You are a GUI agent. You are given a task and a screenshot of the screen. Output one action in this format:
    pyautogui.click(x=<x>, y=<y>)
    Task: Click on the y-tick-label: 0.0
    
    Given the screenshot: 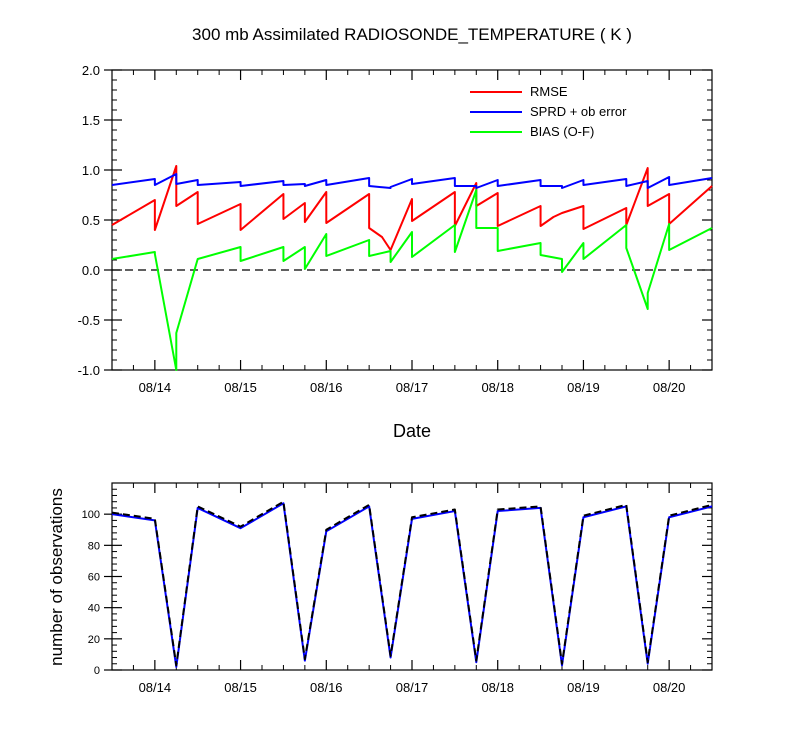 What is the action you would take?
    pyautogui.click(x=91, y=270)
    